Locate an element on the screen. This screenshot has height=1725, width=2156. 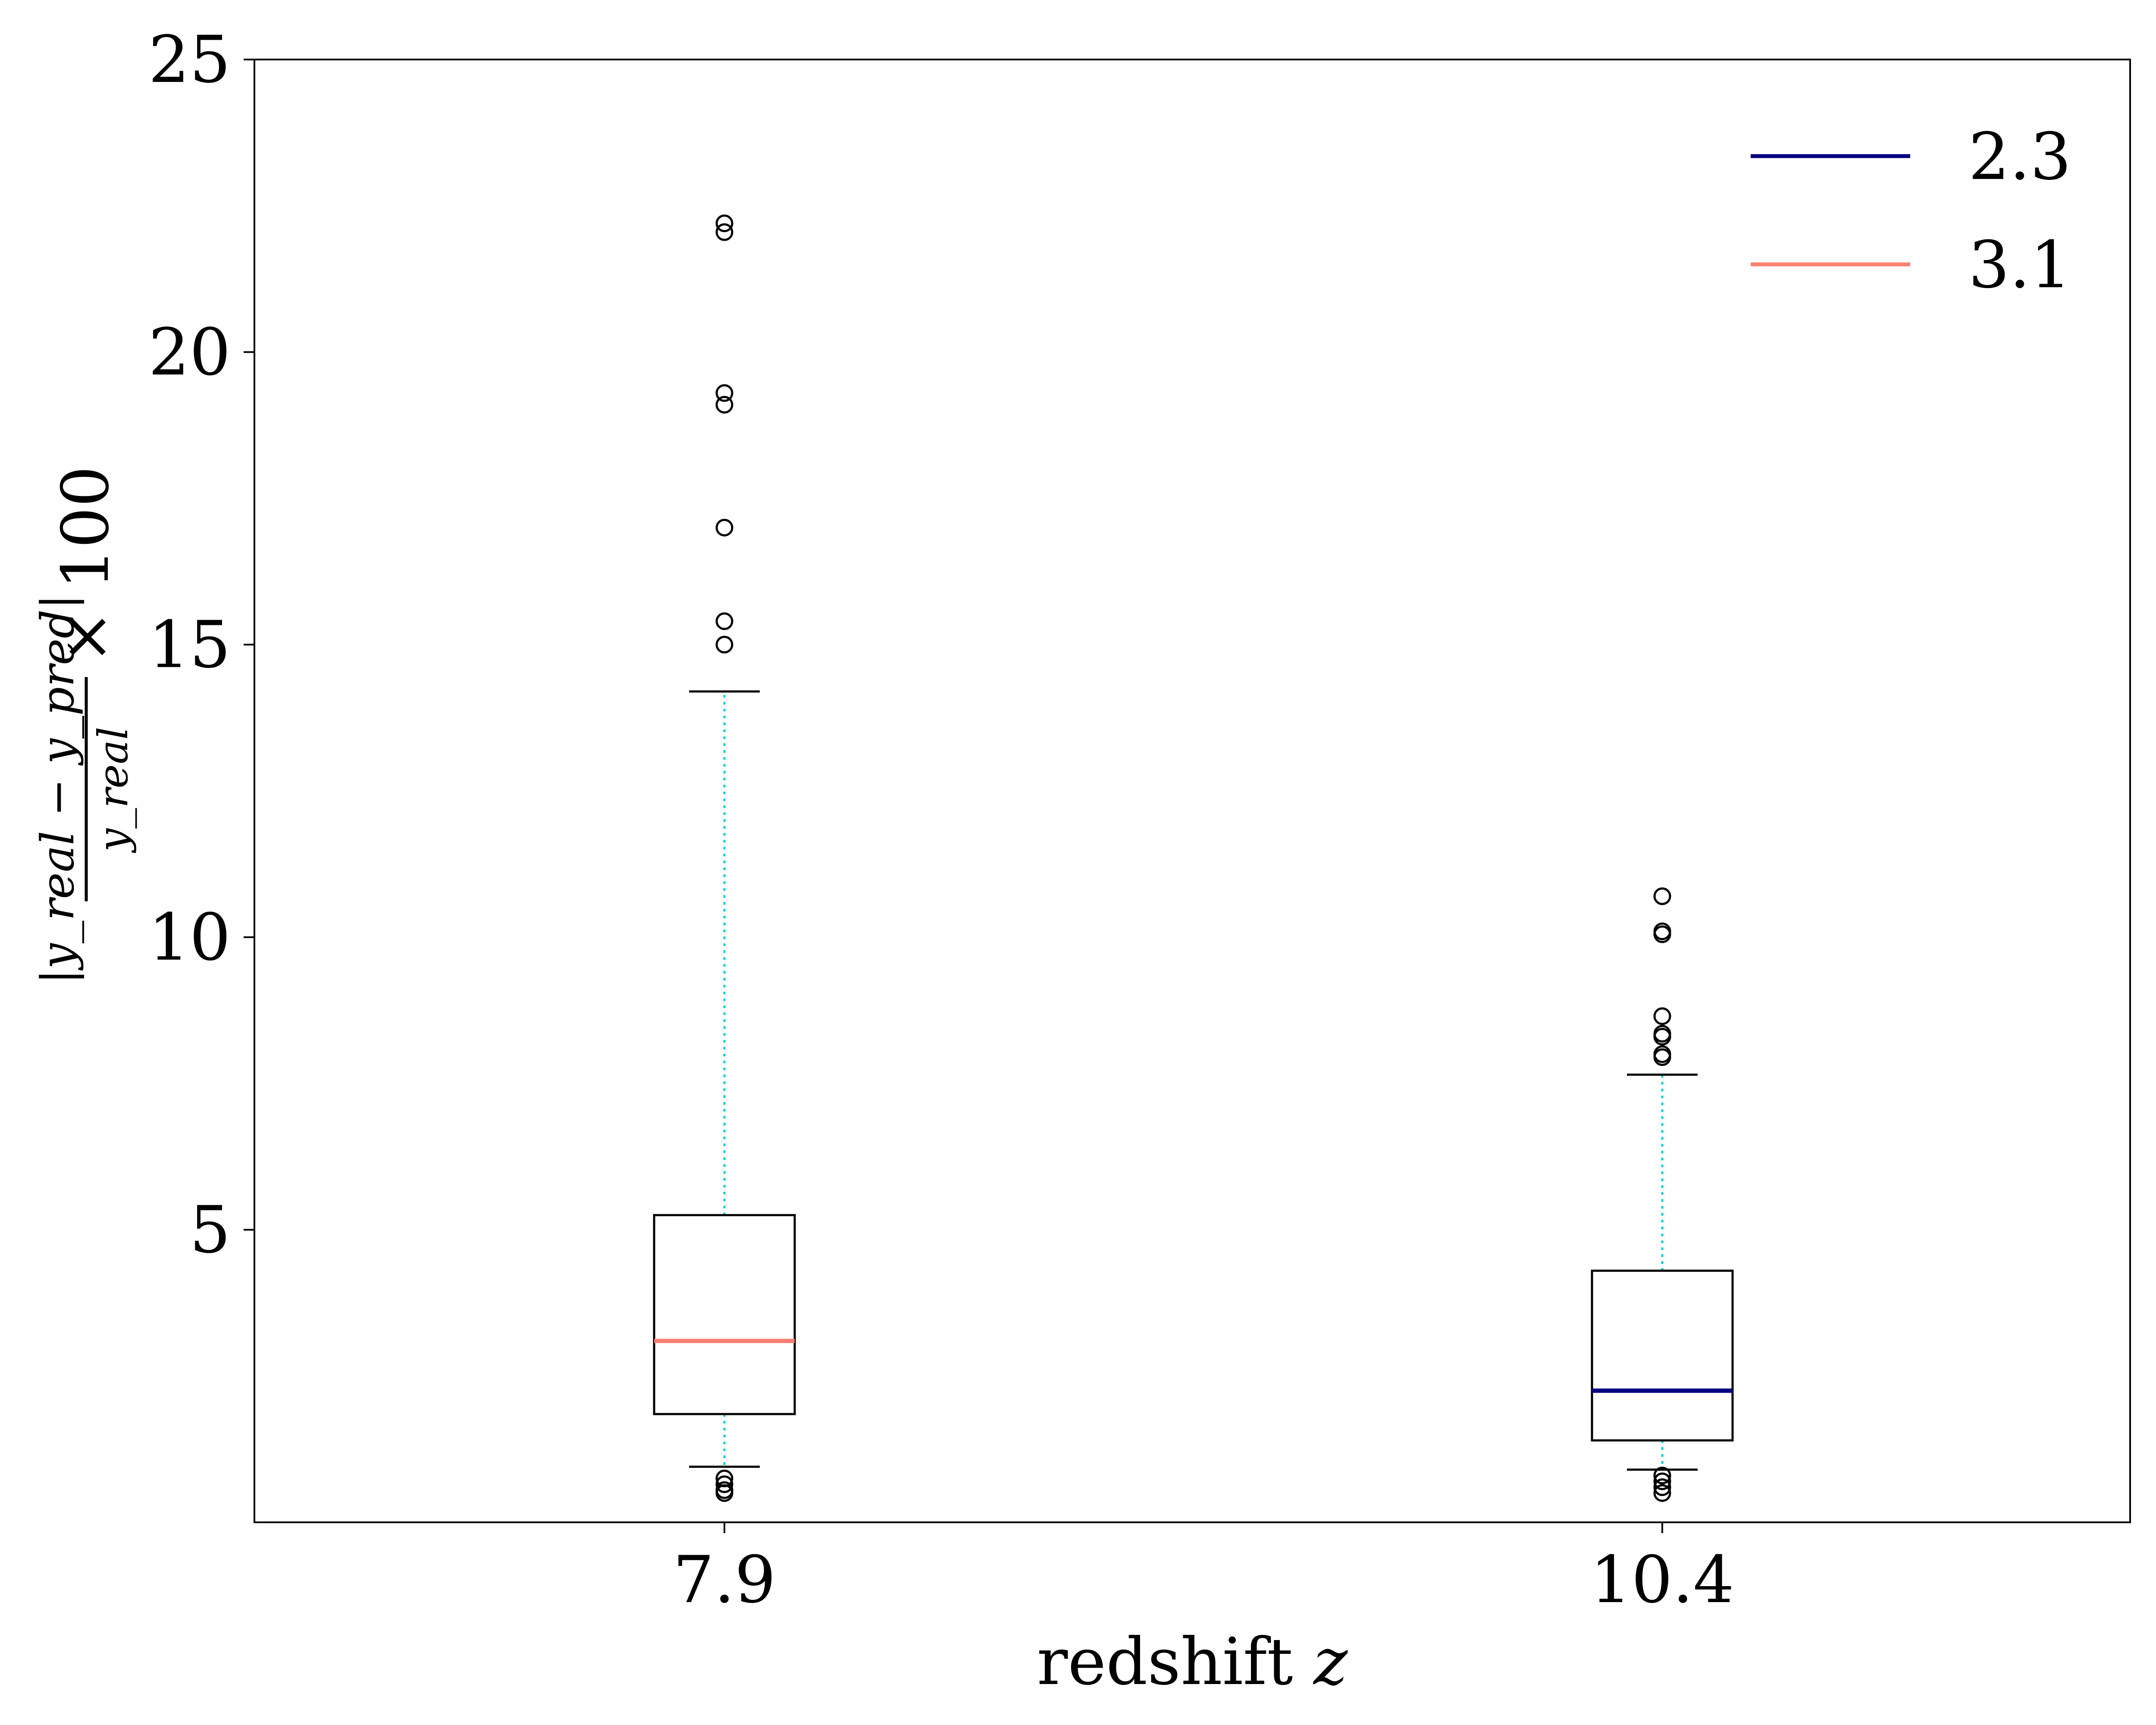
y-tick-label: 5 is located at coordinates (210, 1231).